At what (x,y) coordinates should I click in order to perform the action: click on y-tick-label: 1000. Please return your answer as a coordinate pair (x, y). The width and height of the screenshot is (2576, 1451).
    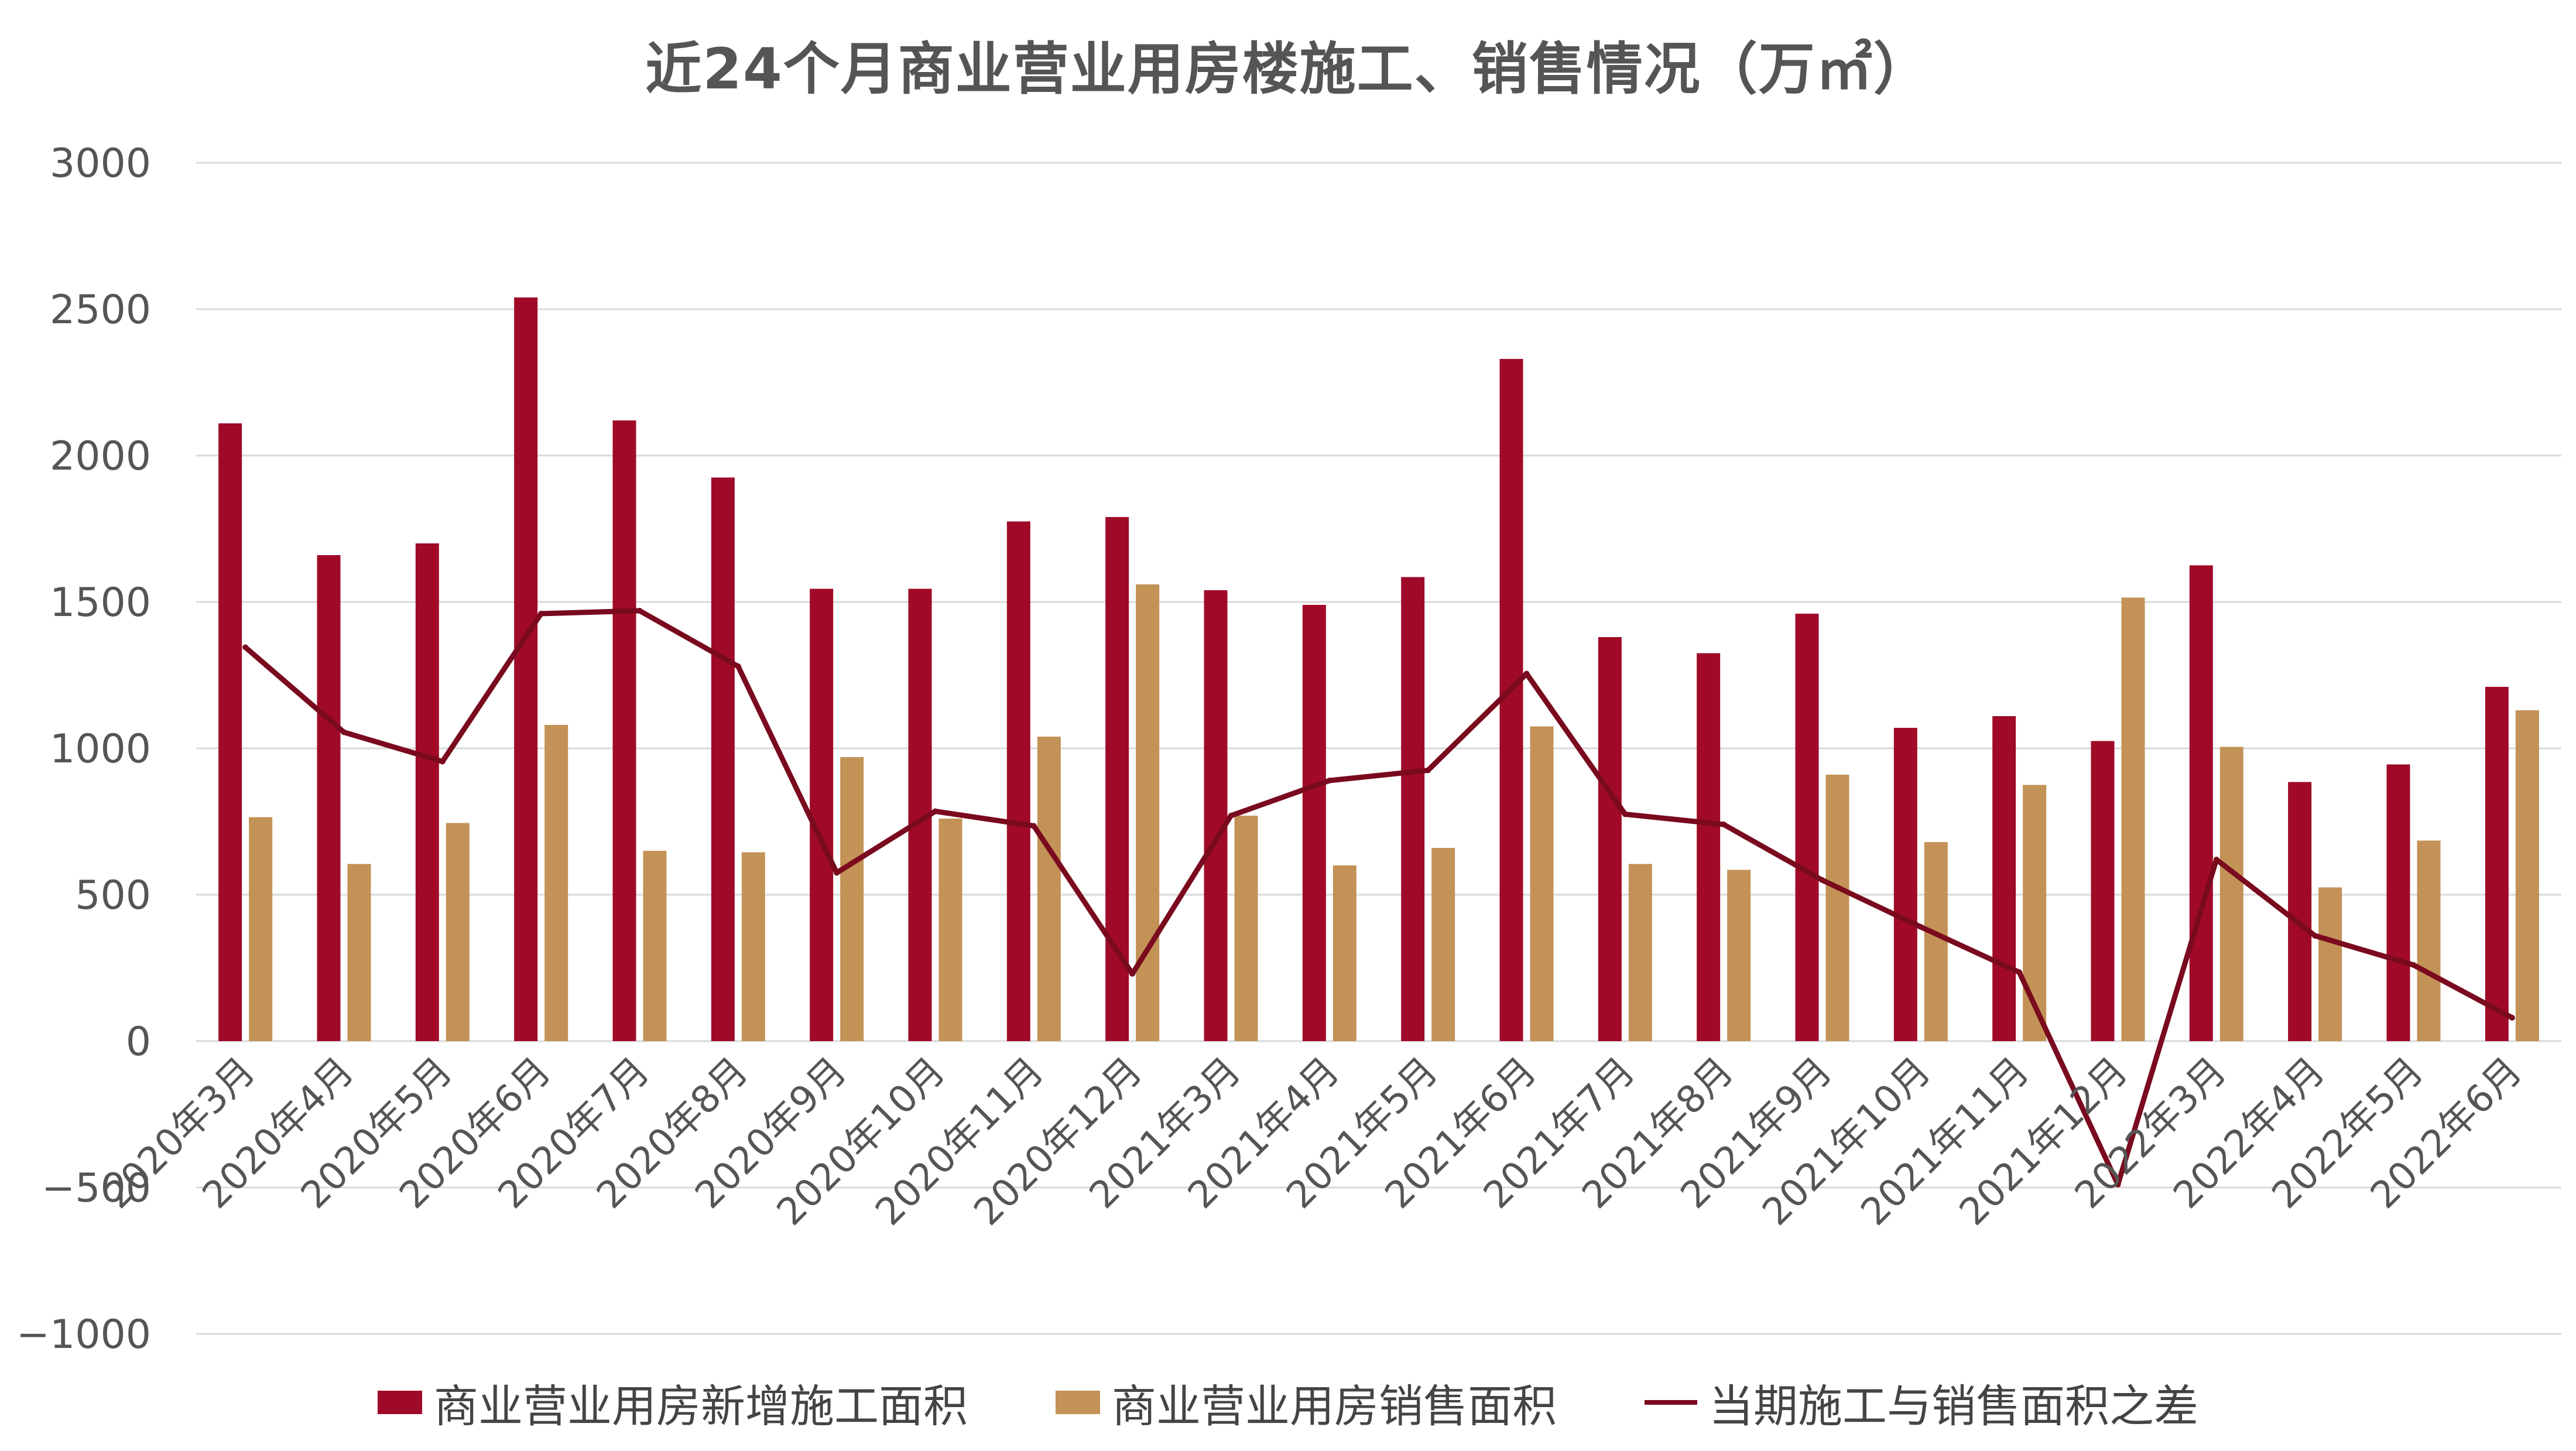
    Looking at the image, I should click on (100, 749).